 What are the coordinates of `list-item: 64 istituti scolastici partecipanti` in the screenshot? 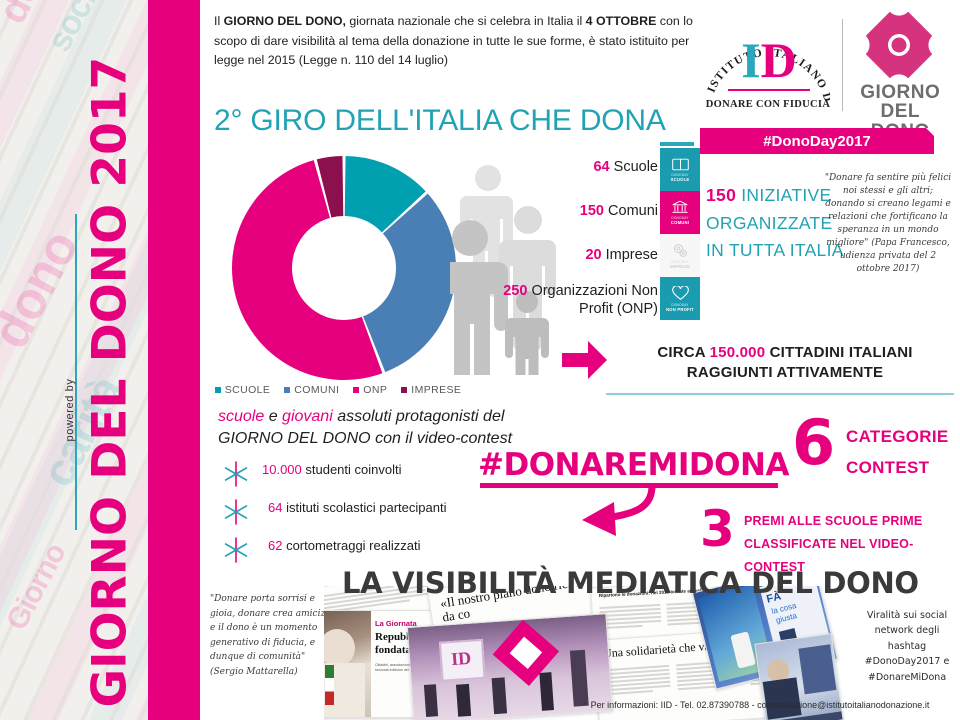 It's located at (372, 515).